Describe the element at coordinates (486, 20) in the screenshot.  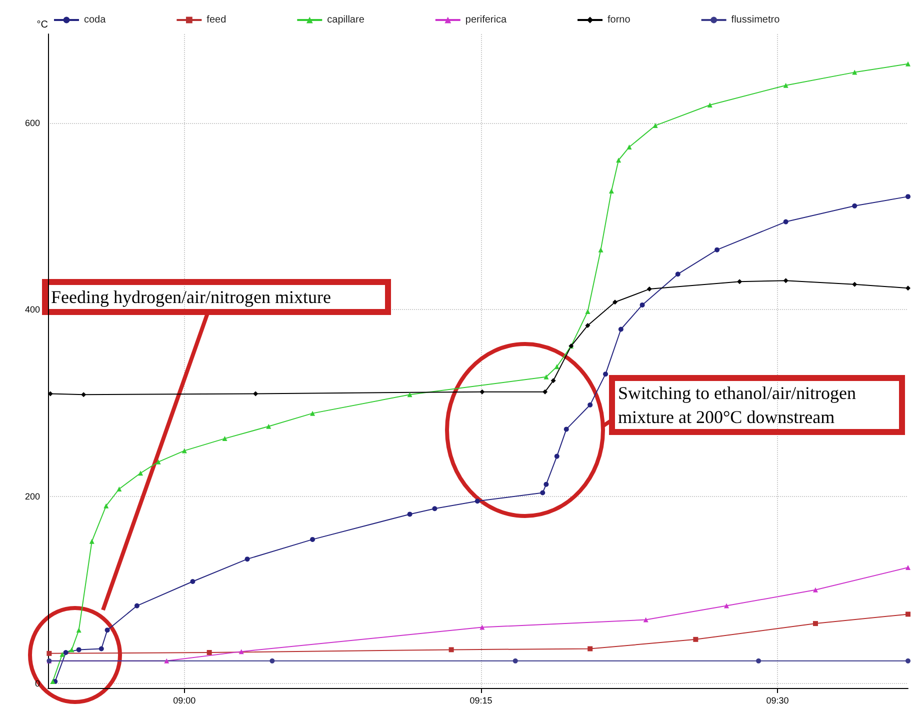
I see `legend-label: periferica` at that location.